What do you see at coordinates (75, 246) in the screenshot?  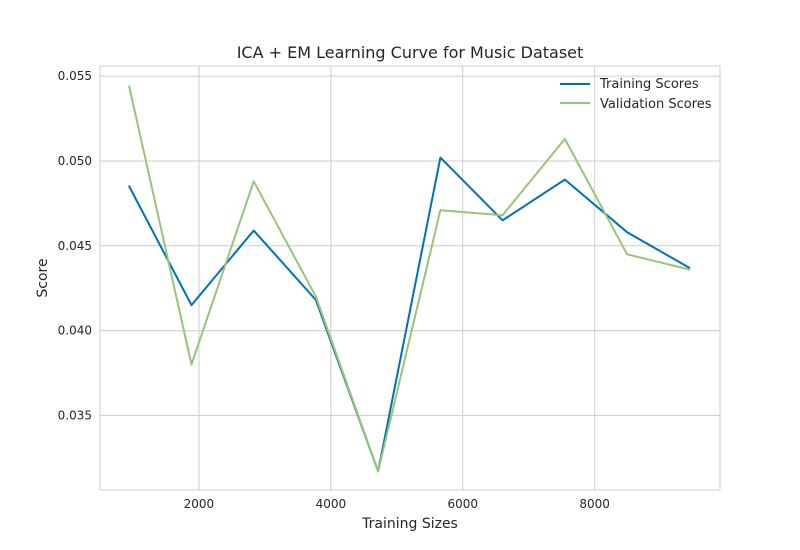 I see `y-tick-label: 0.045` at bounding box center [75, 246].